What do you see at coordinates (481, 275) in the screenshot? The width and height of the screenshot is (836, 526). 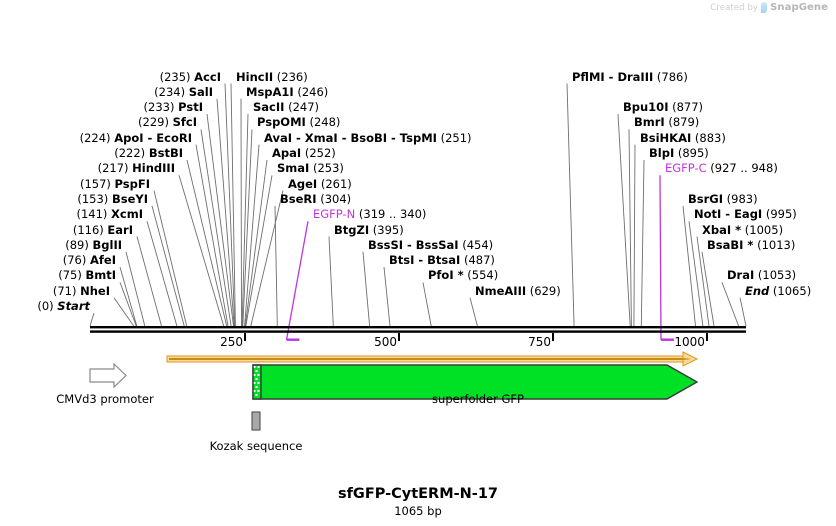 I see `site-position: (554)` at bounding box center [481, 275].